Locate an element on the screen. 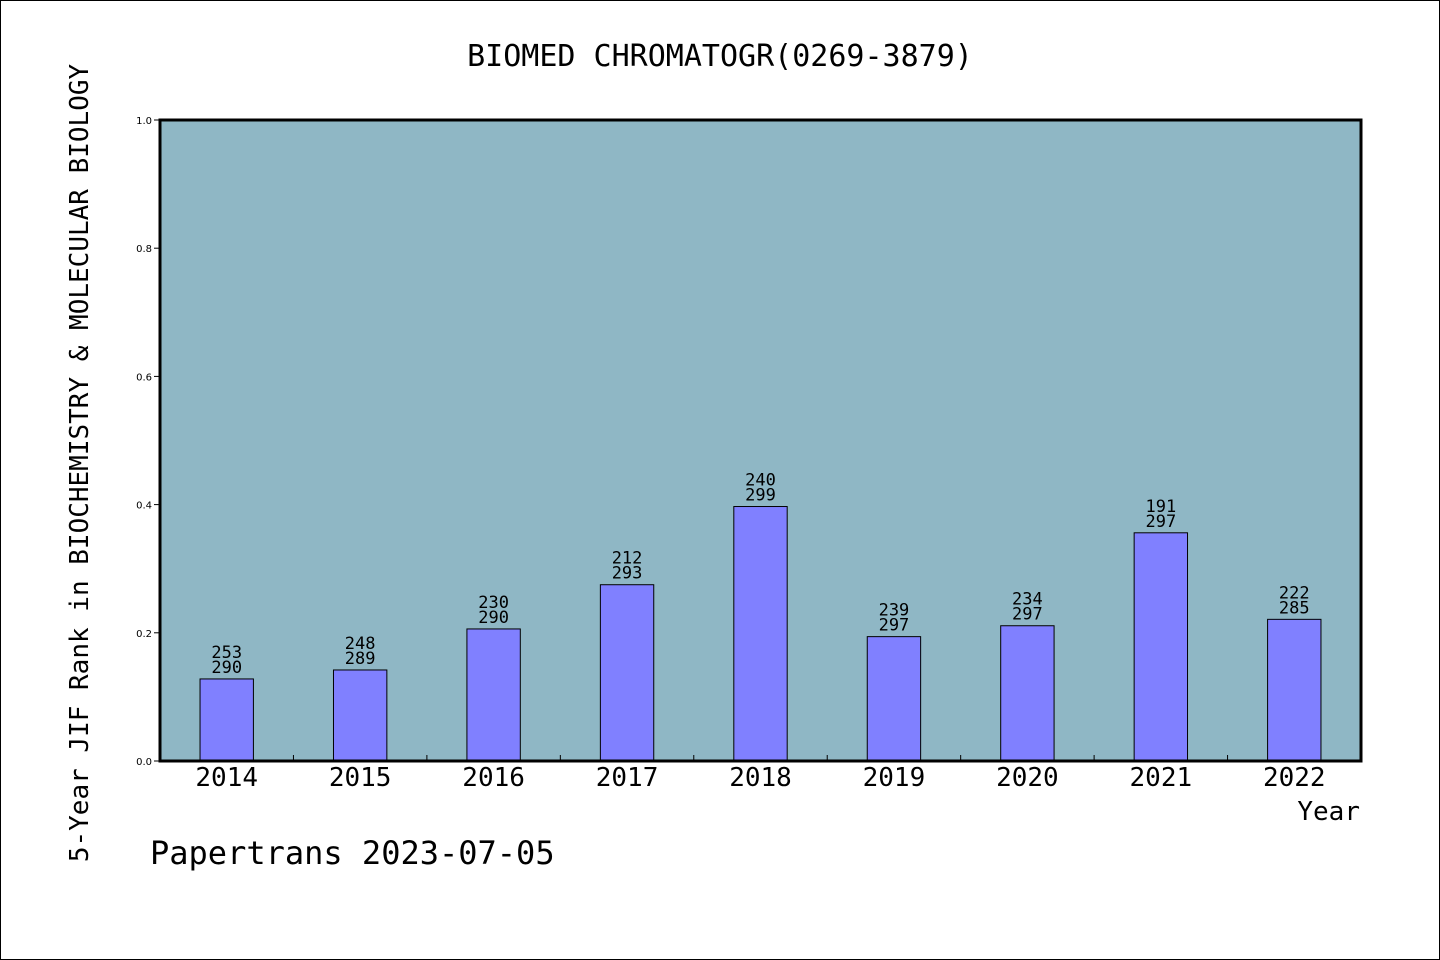  x-tick-label: 2017 is located at coordinates (627, 778).